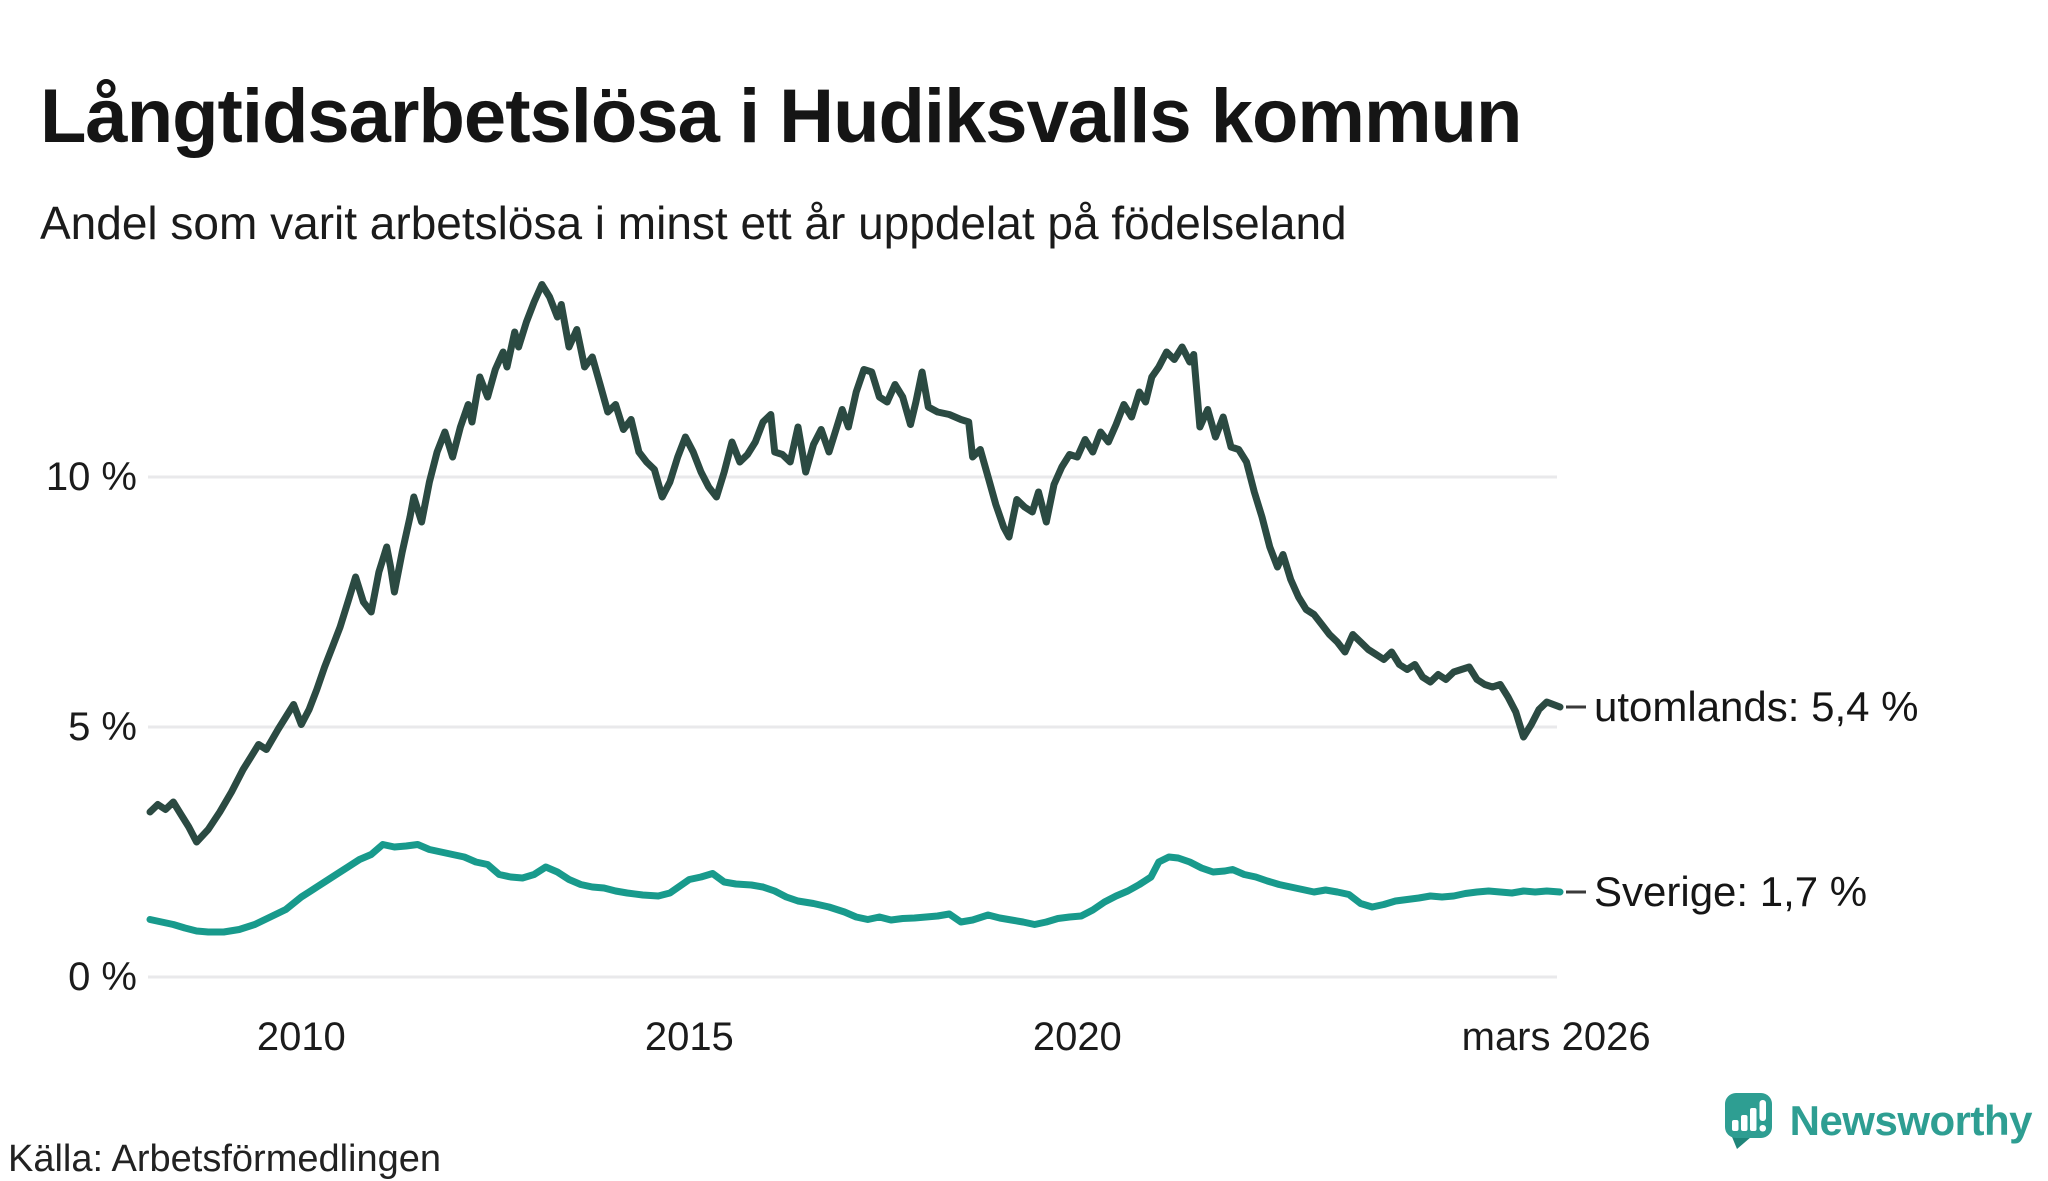  I want to click on label-dashes, so click(1576, 799).